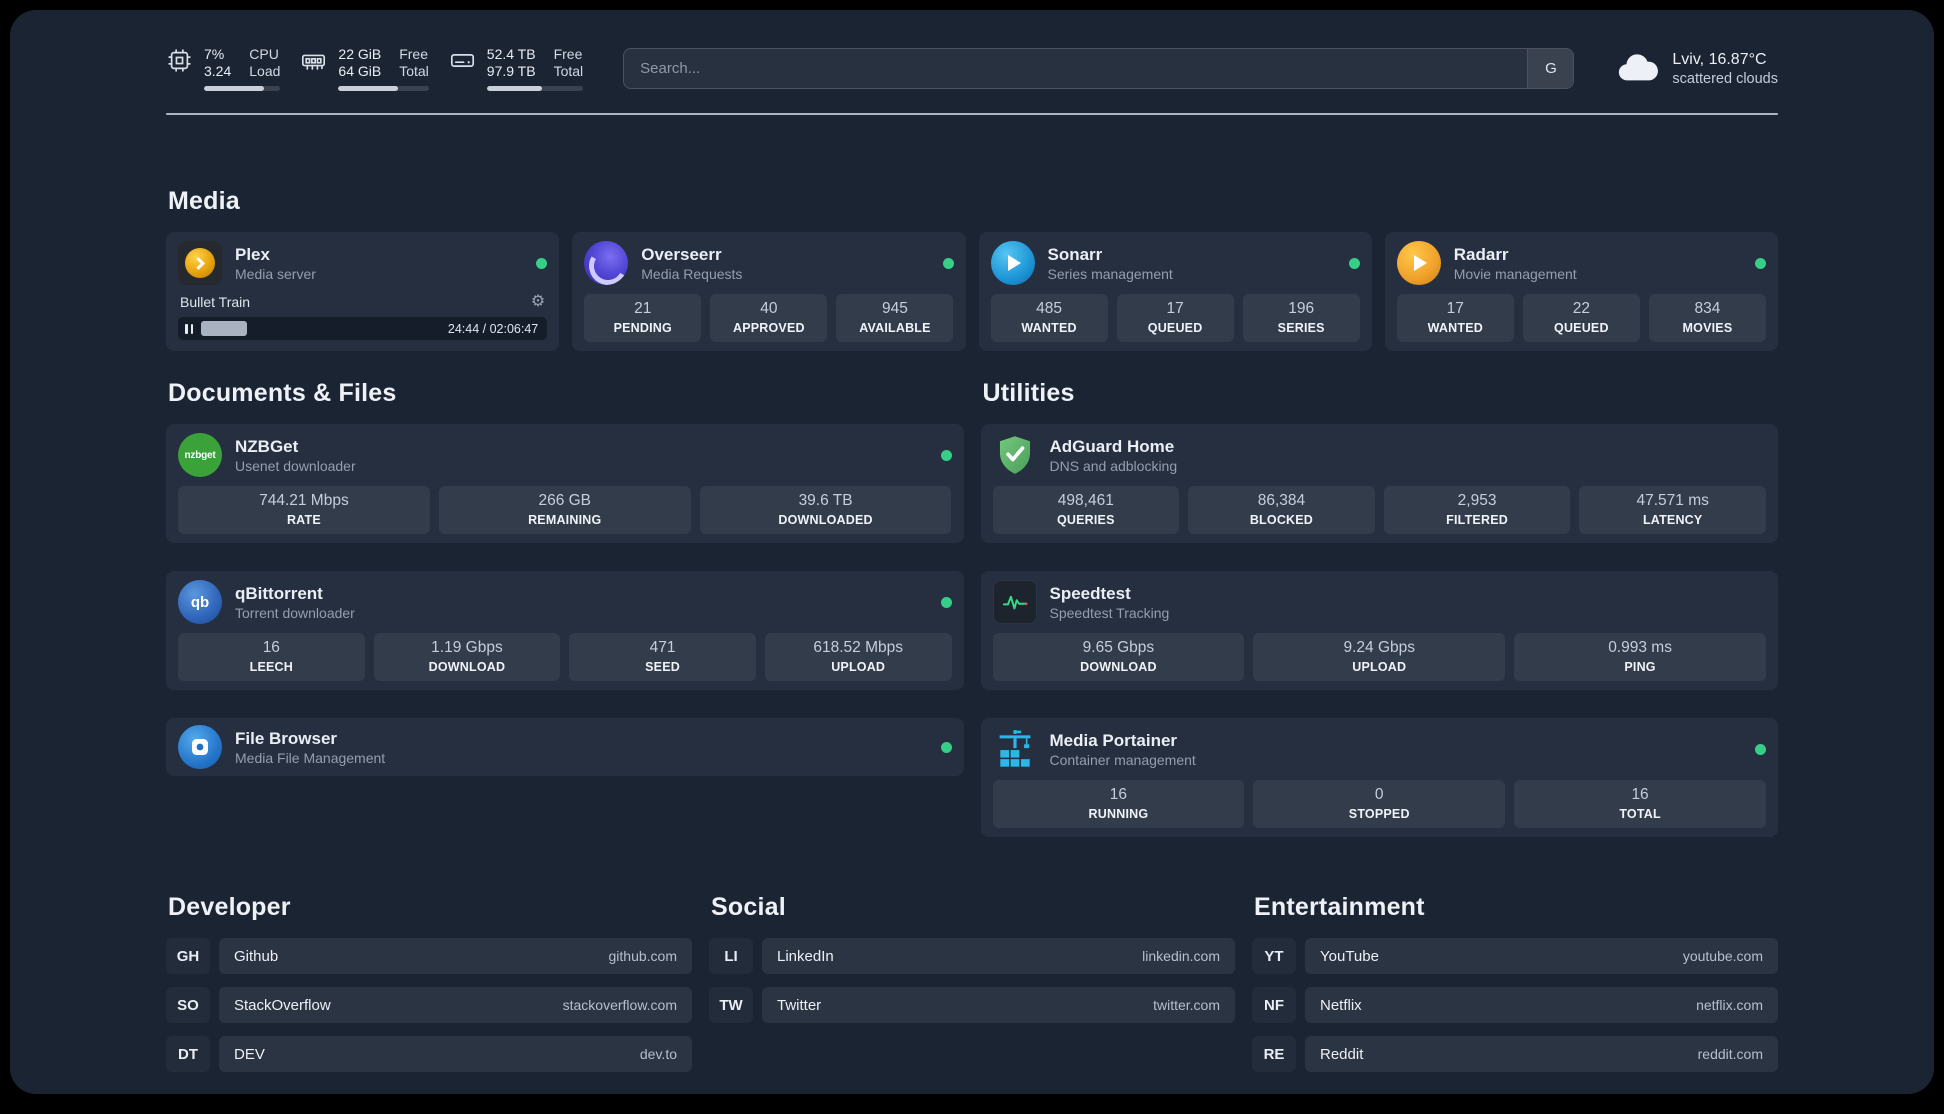  What do you see at coordinates (681, 254) in the screenshot?
I see `service-name: Overseerr` at bounding box center [681, 254].